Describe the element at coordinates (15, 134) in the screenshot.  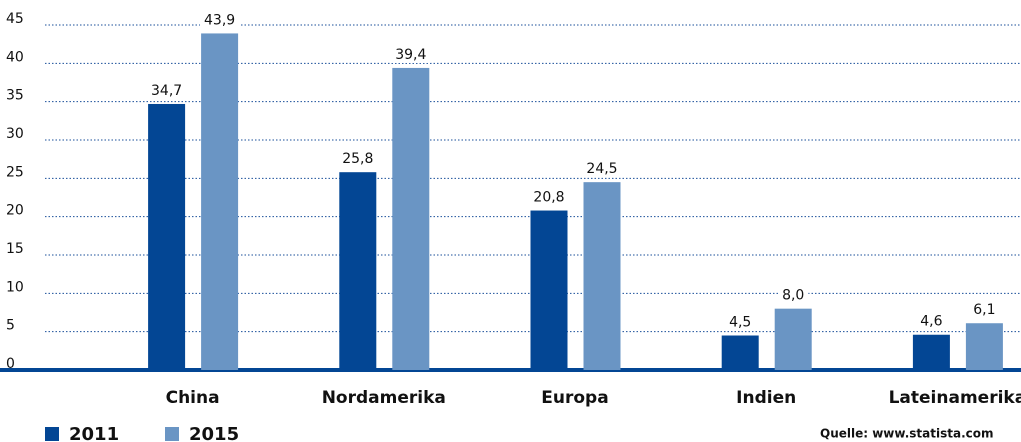
I see `y-tick-label: 30` at that location.